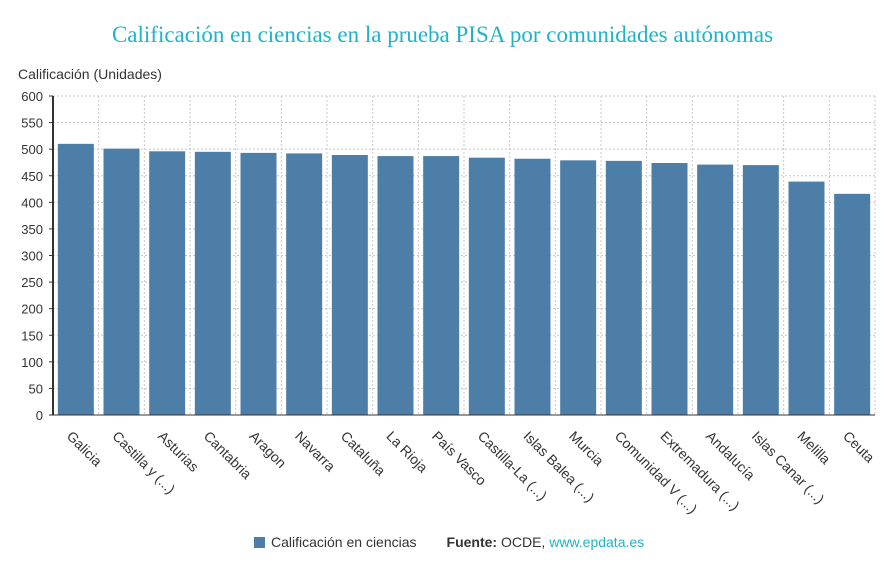 This screenshot has width=885, height=566. Describe the element at coordinates (259, 542) in the screenshot. I see `legend-swatch` at that location.